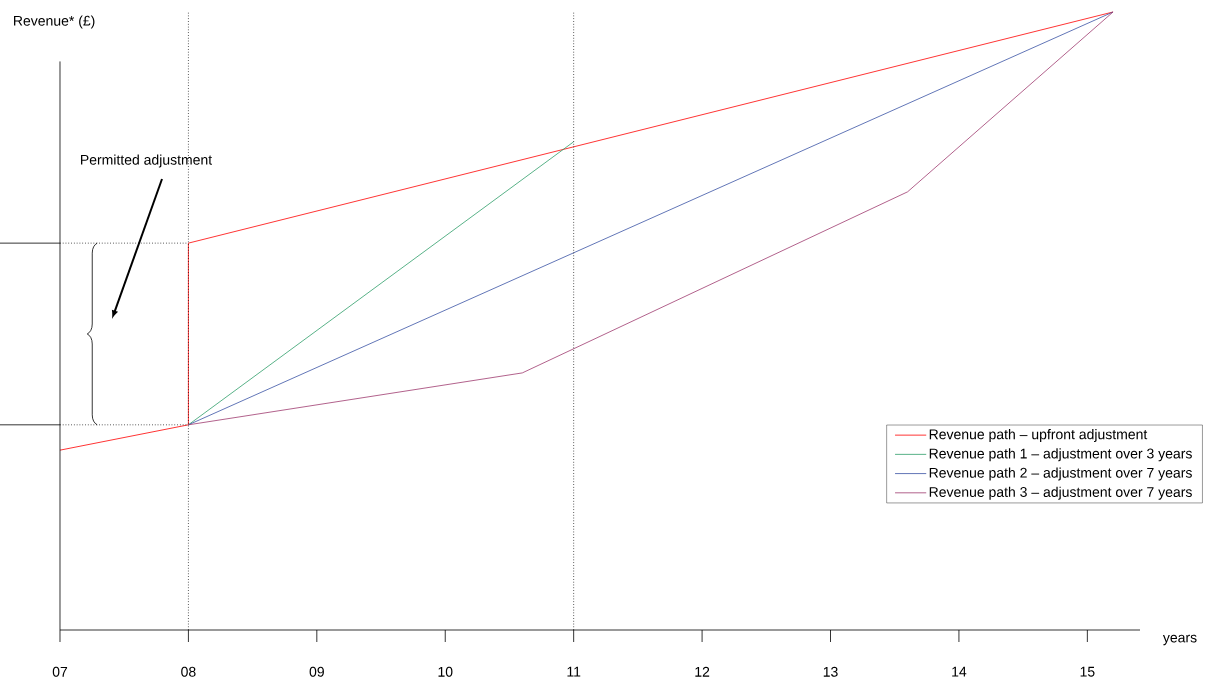 This screenshot has height=699, width=1217. Describe the element at coordinates (60, 671) in the screenshot. I see `x-tick-label: 07` at that location.